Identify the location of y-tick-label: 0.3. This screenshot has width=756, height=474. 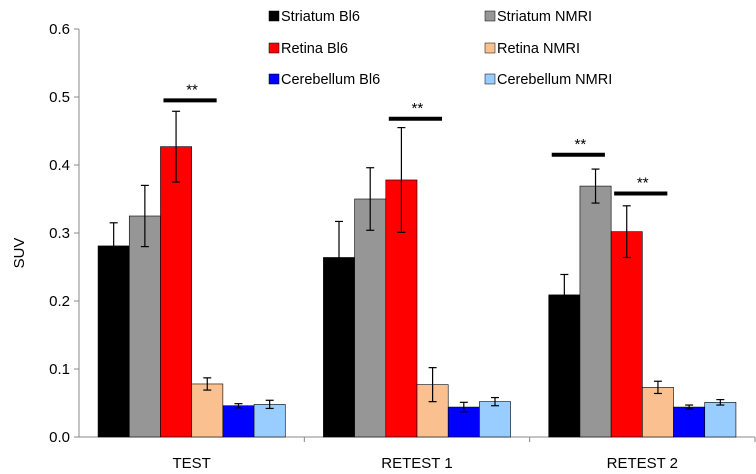
(59, 233).